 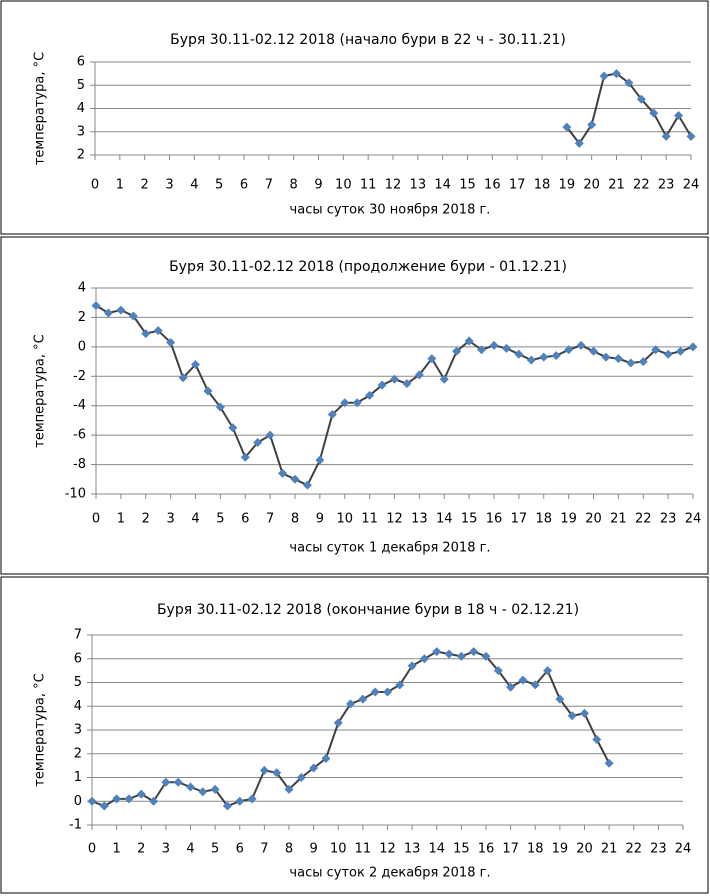 What do you see at coordinates (141, 849) in the screenshot?
I see `x-tick-label: 2` at bounding box center [141, 849].